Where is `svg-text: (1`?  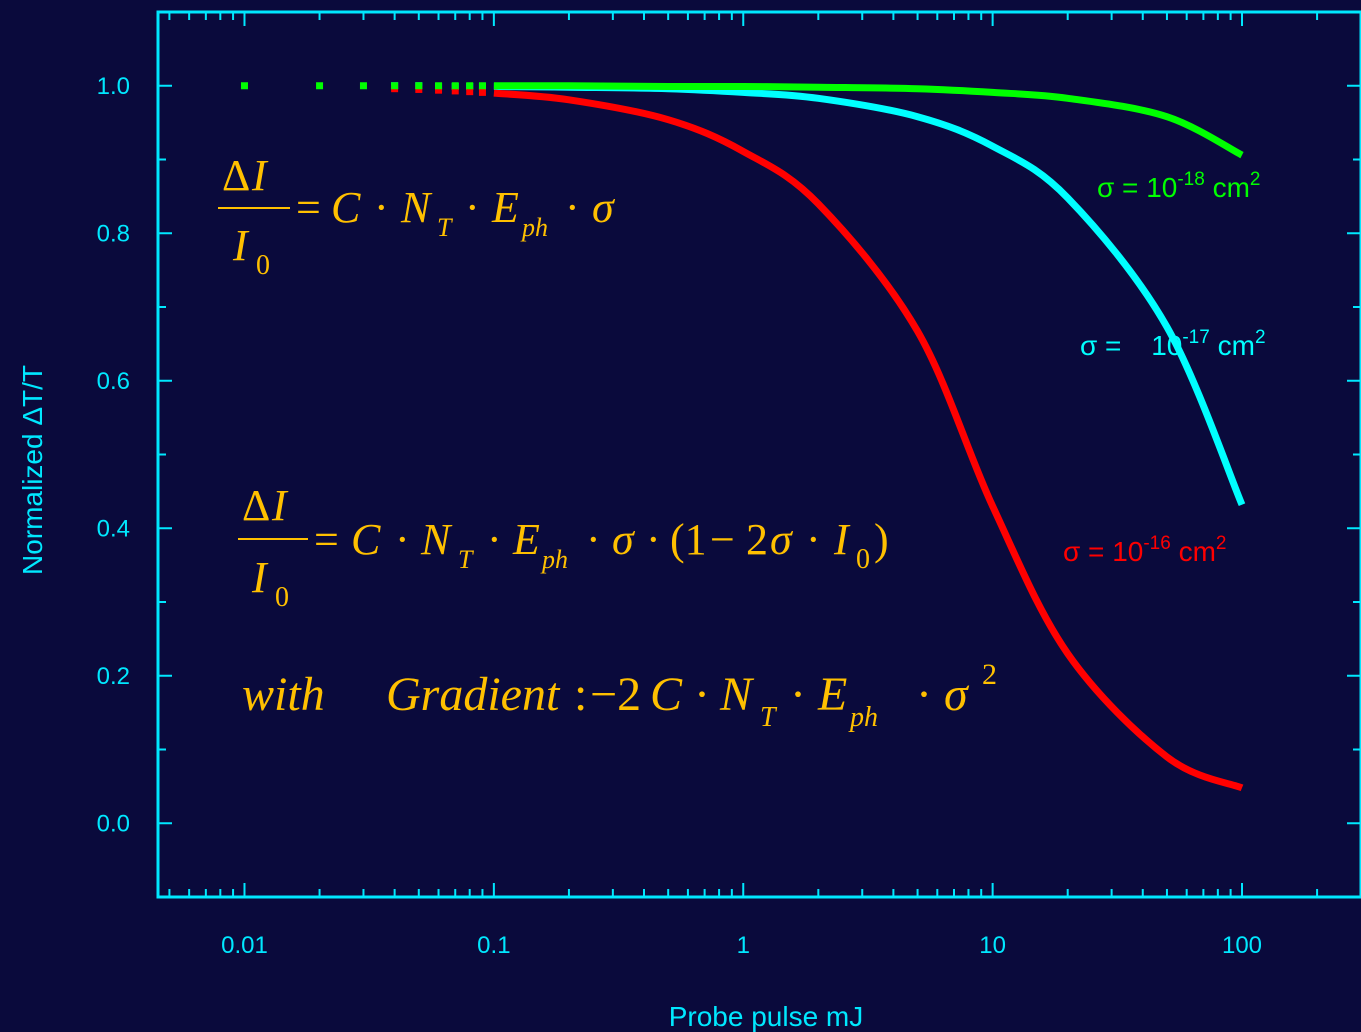 svg-text: (1 is located at coordinates (688, 539).